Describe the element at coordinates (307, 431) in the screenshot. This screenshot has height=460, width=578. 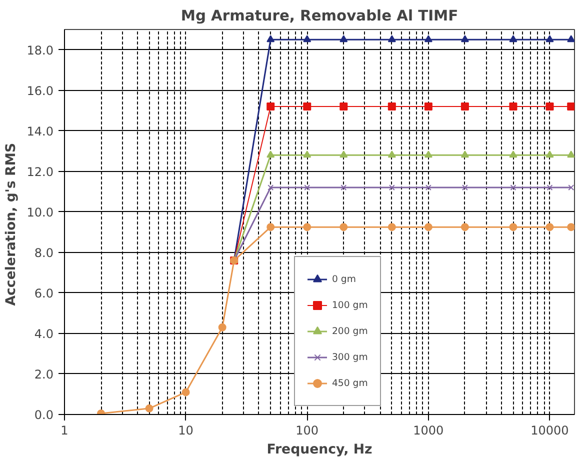
I see `x-tick-label: 100` at that location.